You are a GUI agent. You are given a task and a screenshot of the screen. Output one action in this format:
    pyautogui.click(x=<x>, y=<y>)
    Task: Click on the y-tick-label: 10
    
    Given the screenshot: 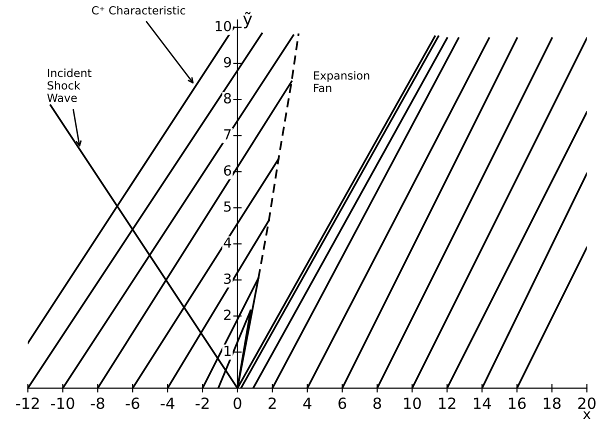 What is the action you would take?
    pyautogui.click(x=223, y=26)
    